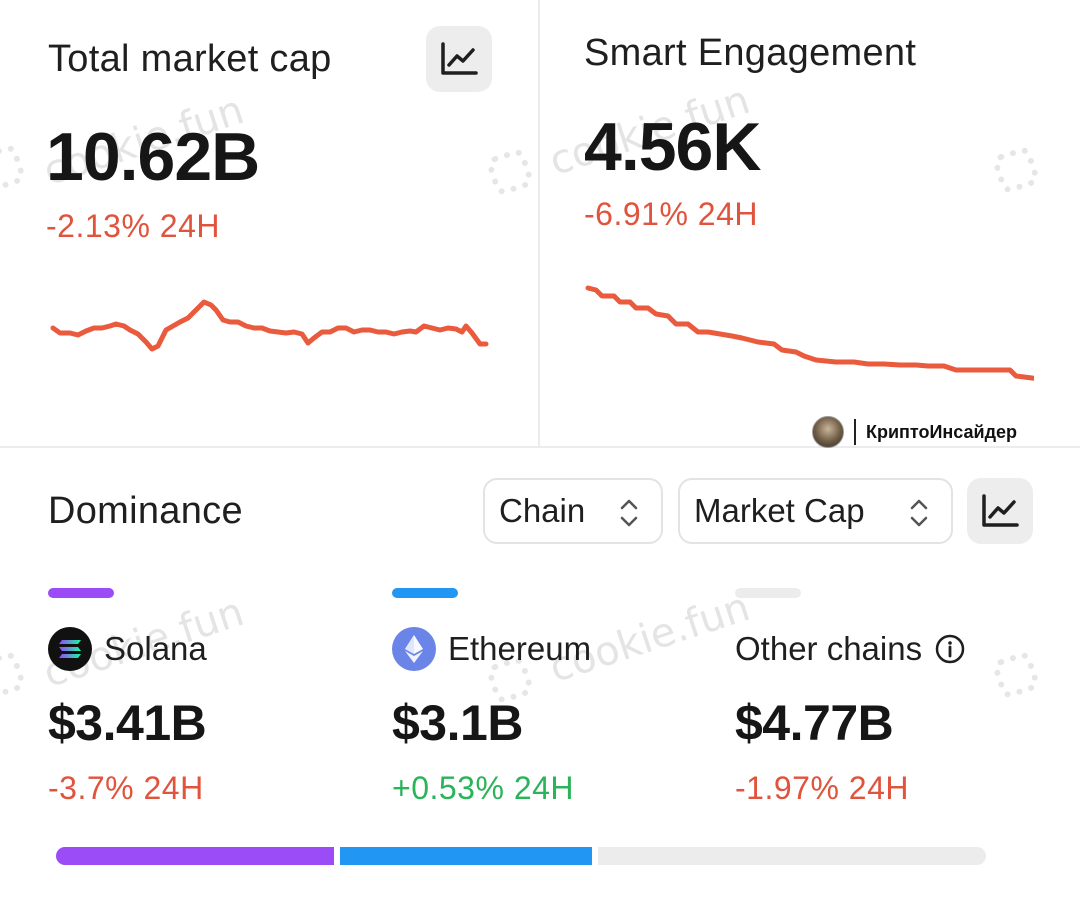  I want to click on chain-select: Chain, so click(573, 511).